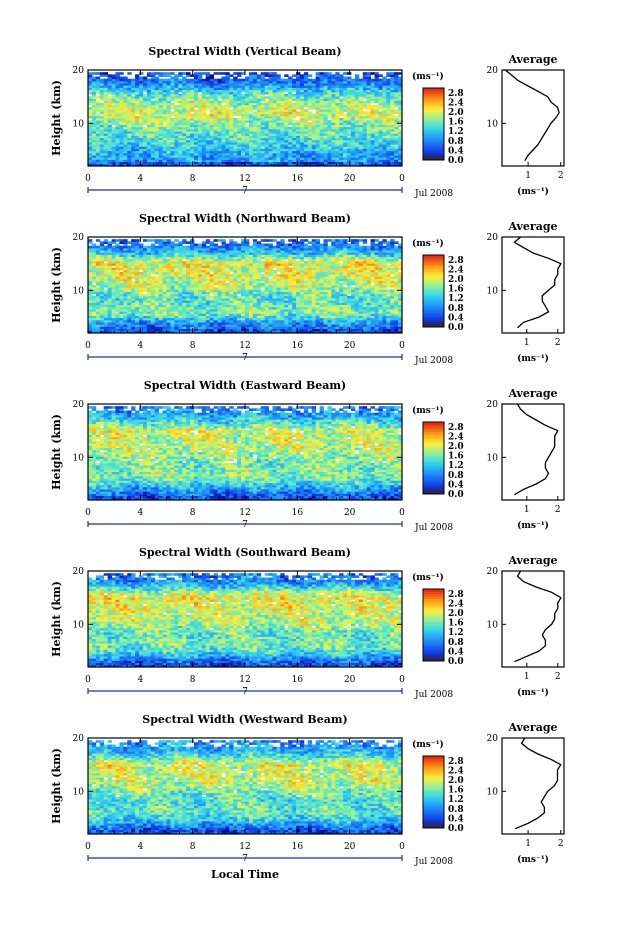 The image size is (617, 929). What do you see at coordinates (433, 130) in the screenshot?
I see `colorbar-swatch` at bounding box center [433, 130].